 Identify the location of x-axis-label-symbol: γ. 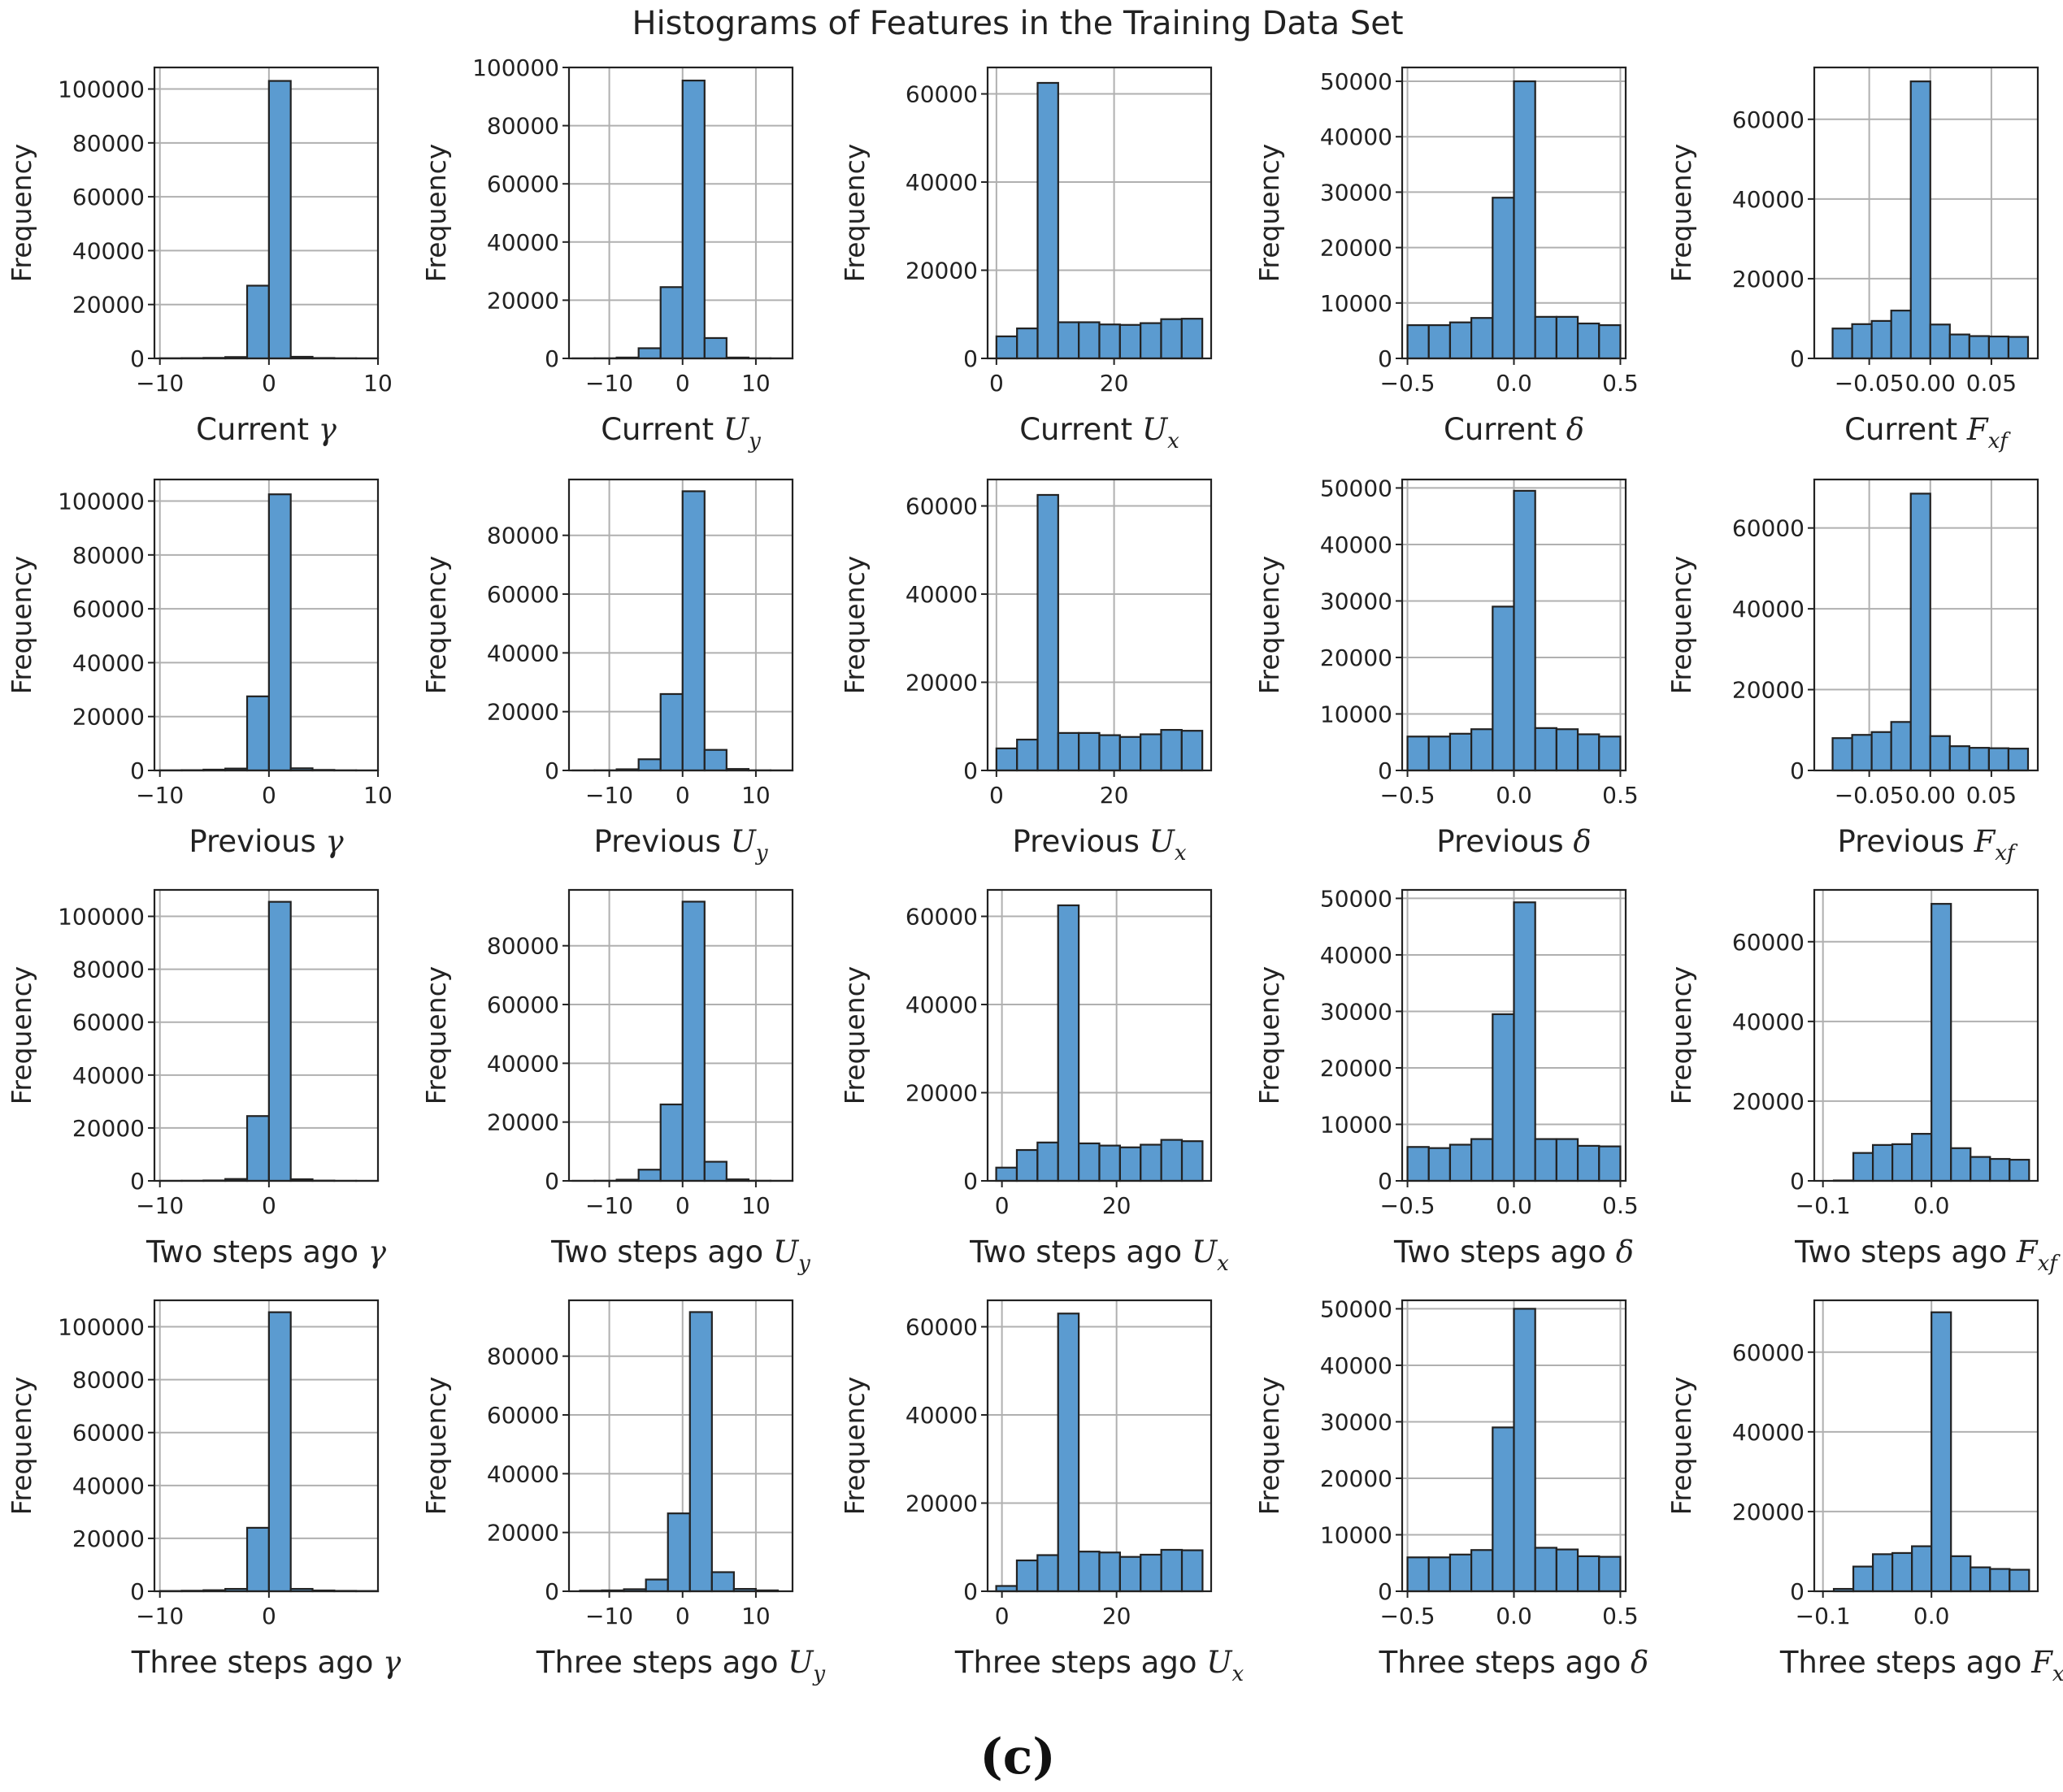
(328, 429).